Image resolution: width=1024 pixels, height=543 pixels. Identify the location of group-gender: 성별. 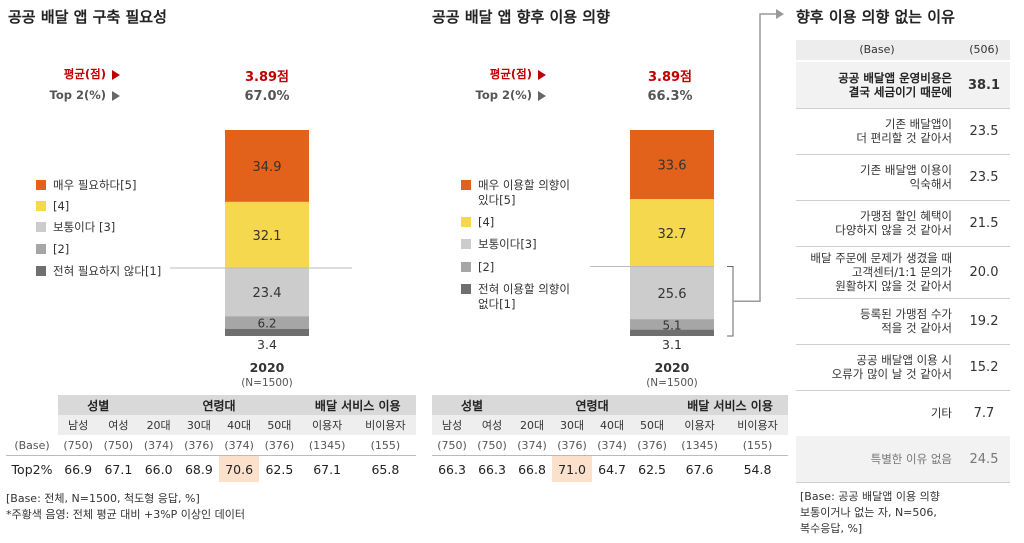
(98, 405).